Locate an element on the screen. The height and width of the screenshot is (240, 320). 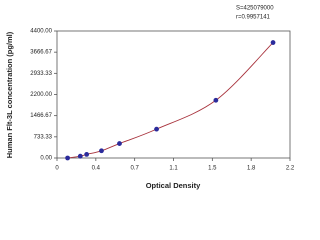
x-tick-label: 0 is located at coordinates (57, 169).